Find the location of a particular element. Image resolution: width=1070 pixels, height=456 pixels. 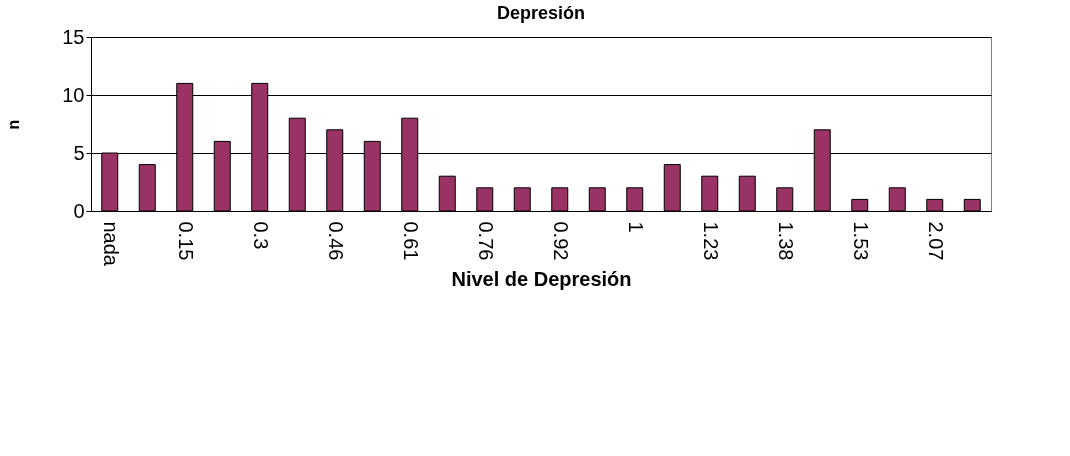

x-tick-label: 0.92 is located at coordinates (560, 241).